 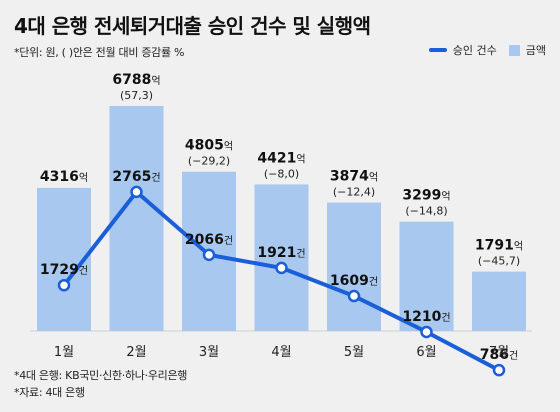 What do you see at coordinates (136, 177) in the screenshot?
I see `line-value-label-2: 2765건` at bounding box center [136, 177].